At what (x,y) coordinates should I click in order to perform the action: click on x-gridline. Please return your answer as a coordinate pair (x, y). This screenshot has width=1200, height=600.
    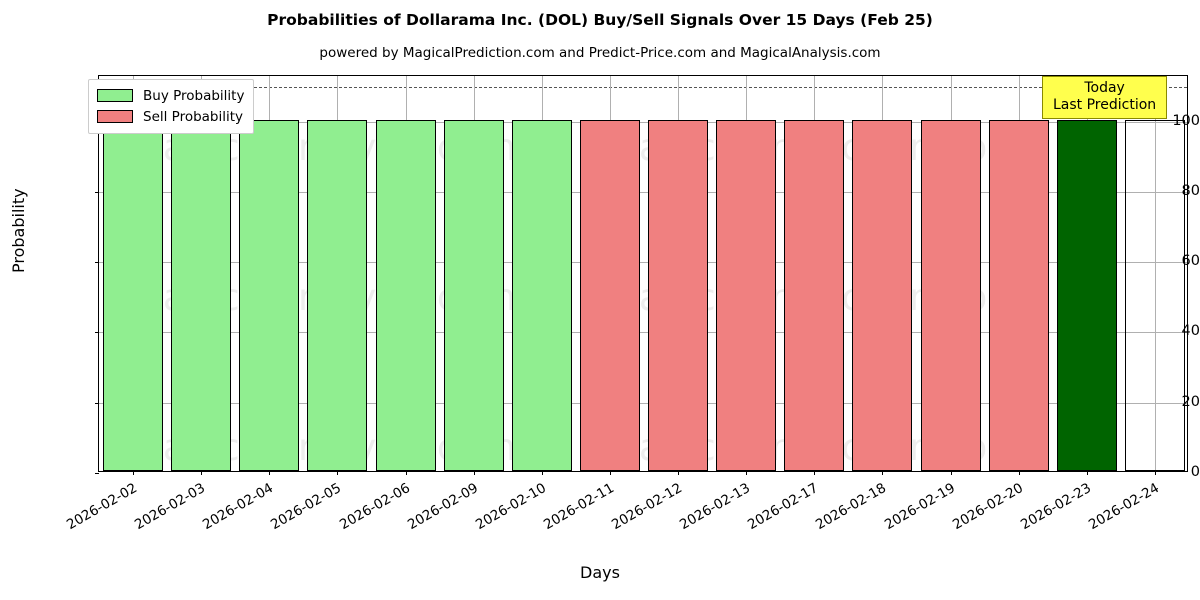
    Looking at the image, I should click on (1155, 273).